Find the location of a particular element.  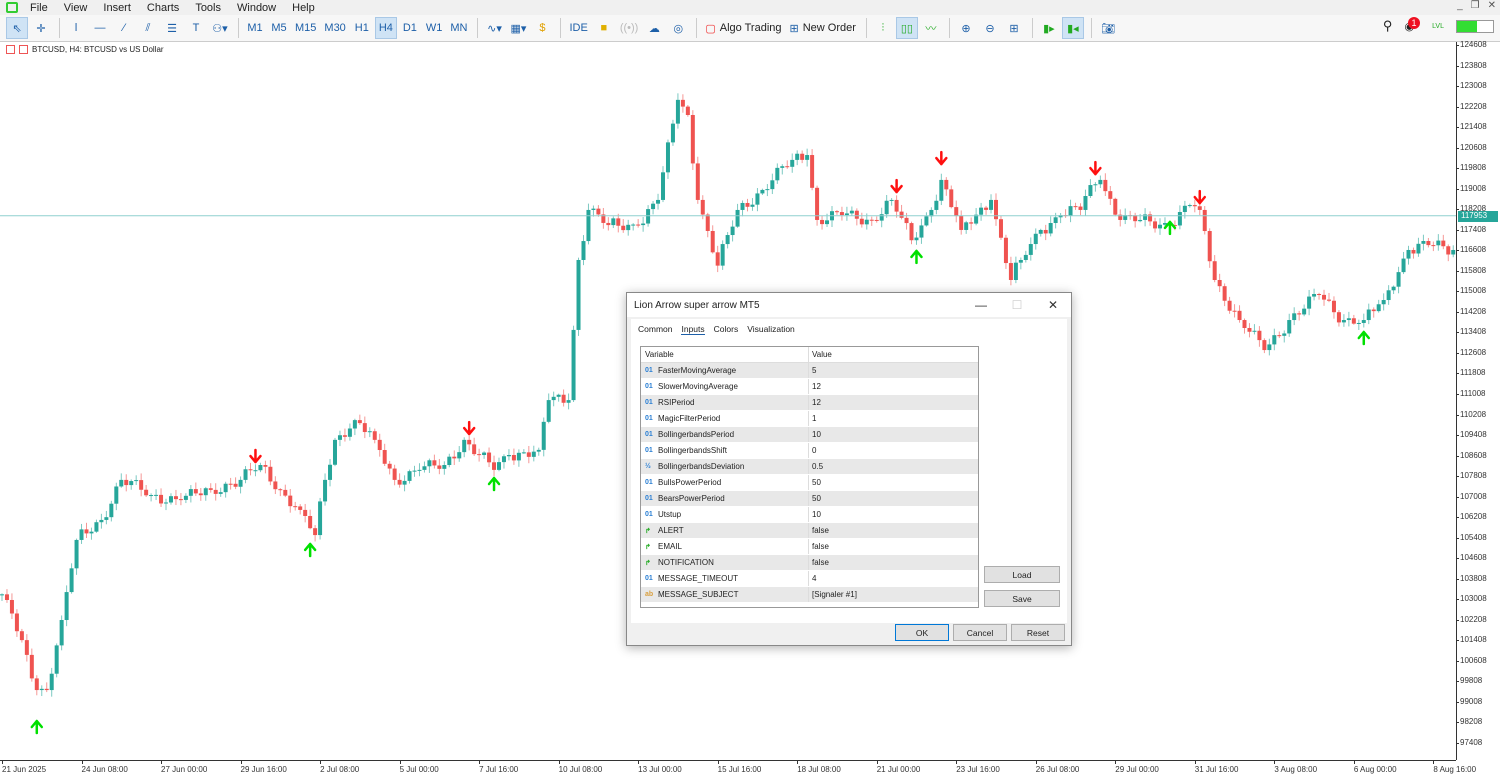

radar-icon: ◎ is located at coordinates (678, 28).